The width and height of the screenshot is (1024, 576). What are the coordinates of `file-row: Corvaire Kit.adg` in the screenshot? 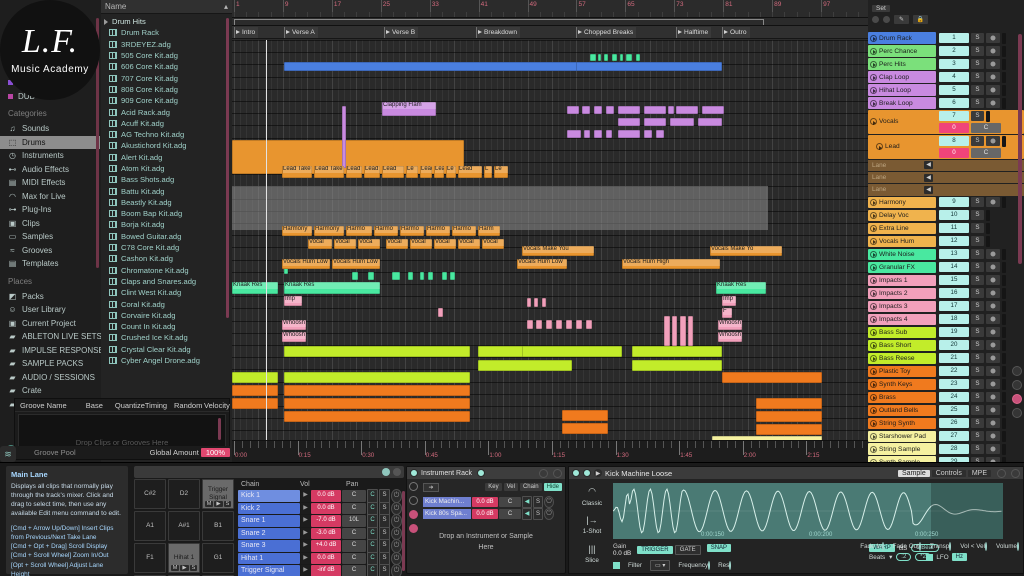 It's located at (166, 315).